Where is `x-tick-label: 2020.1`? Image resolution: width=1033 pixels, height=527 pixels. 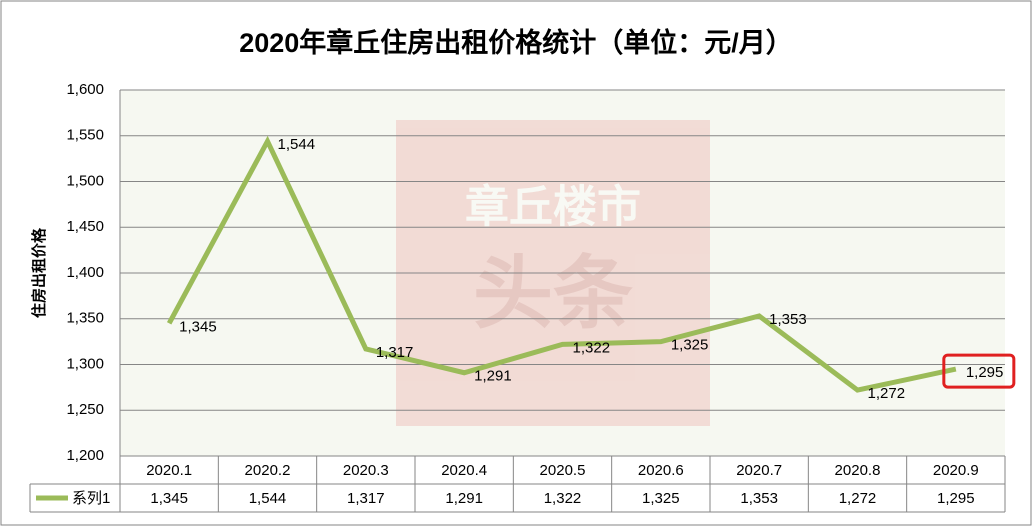
x-tick-label: 2020.1 is located at coordinates (169, 470).